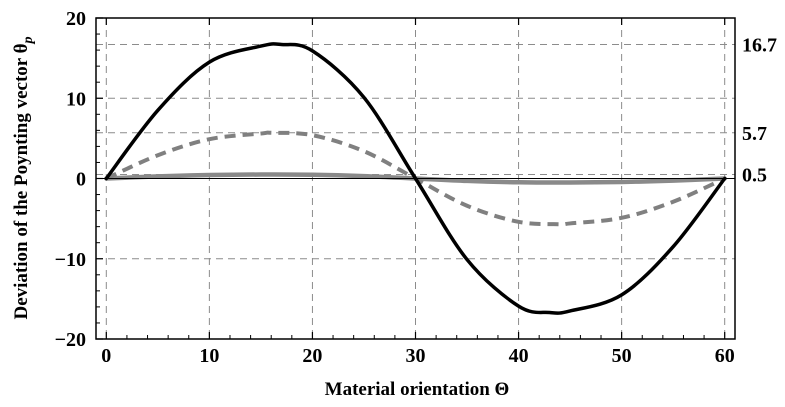 The width and height of the screenshot is (785, 407). I want to click on y-tick-label: −20, so click(70, 340).